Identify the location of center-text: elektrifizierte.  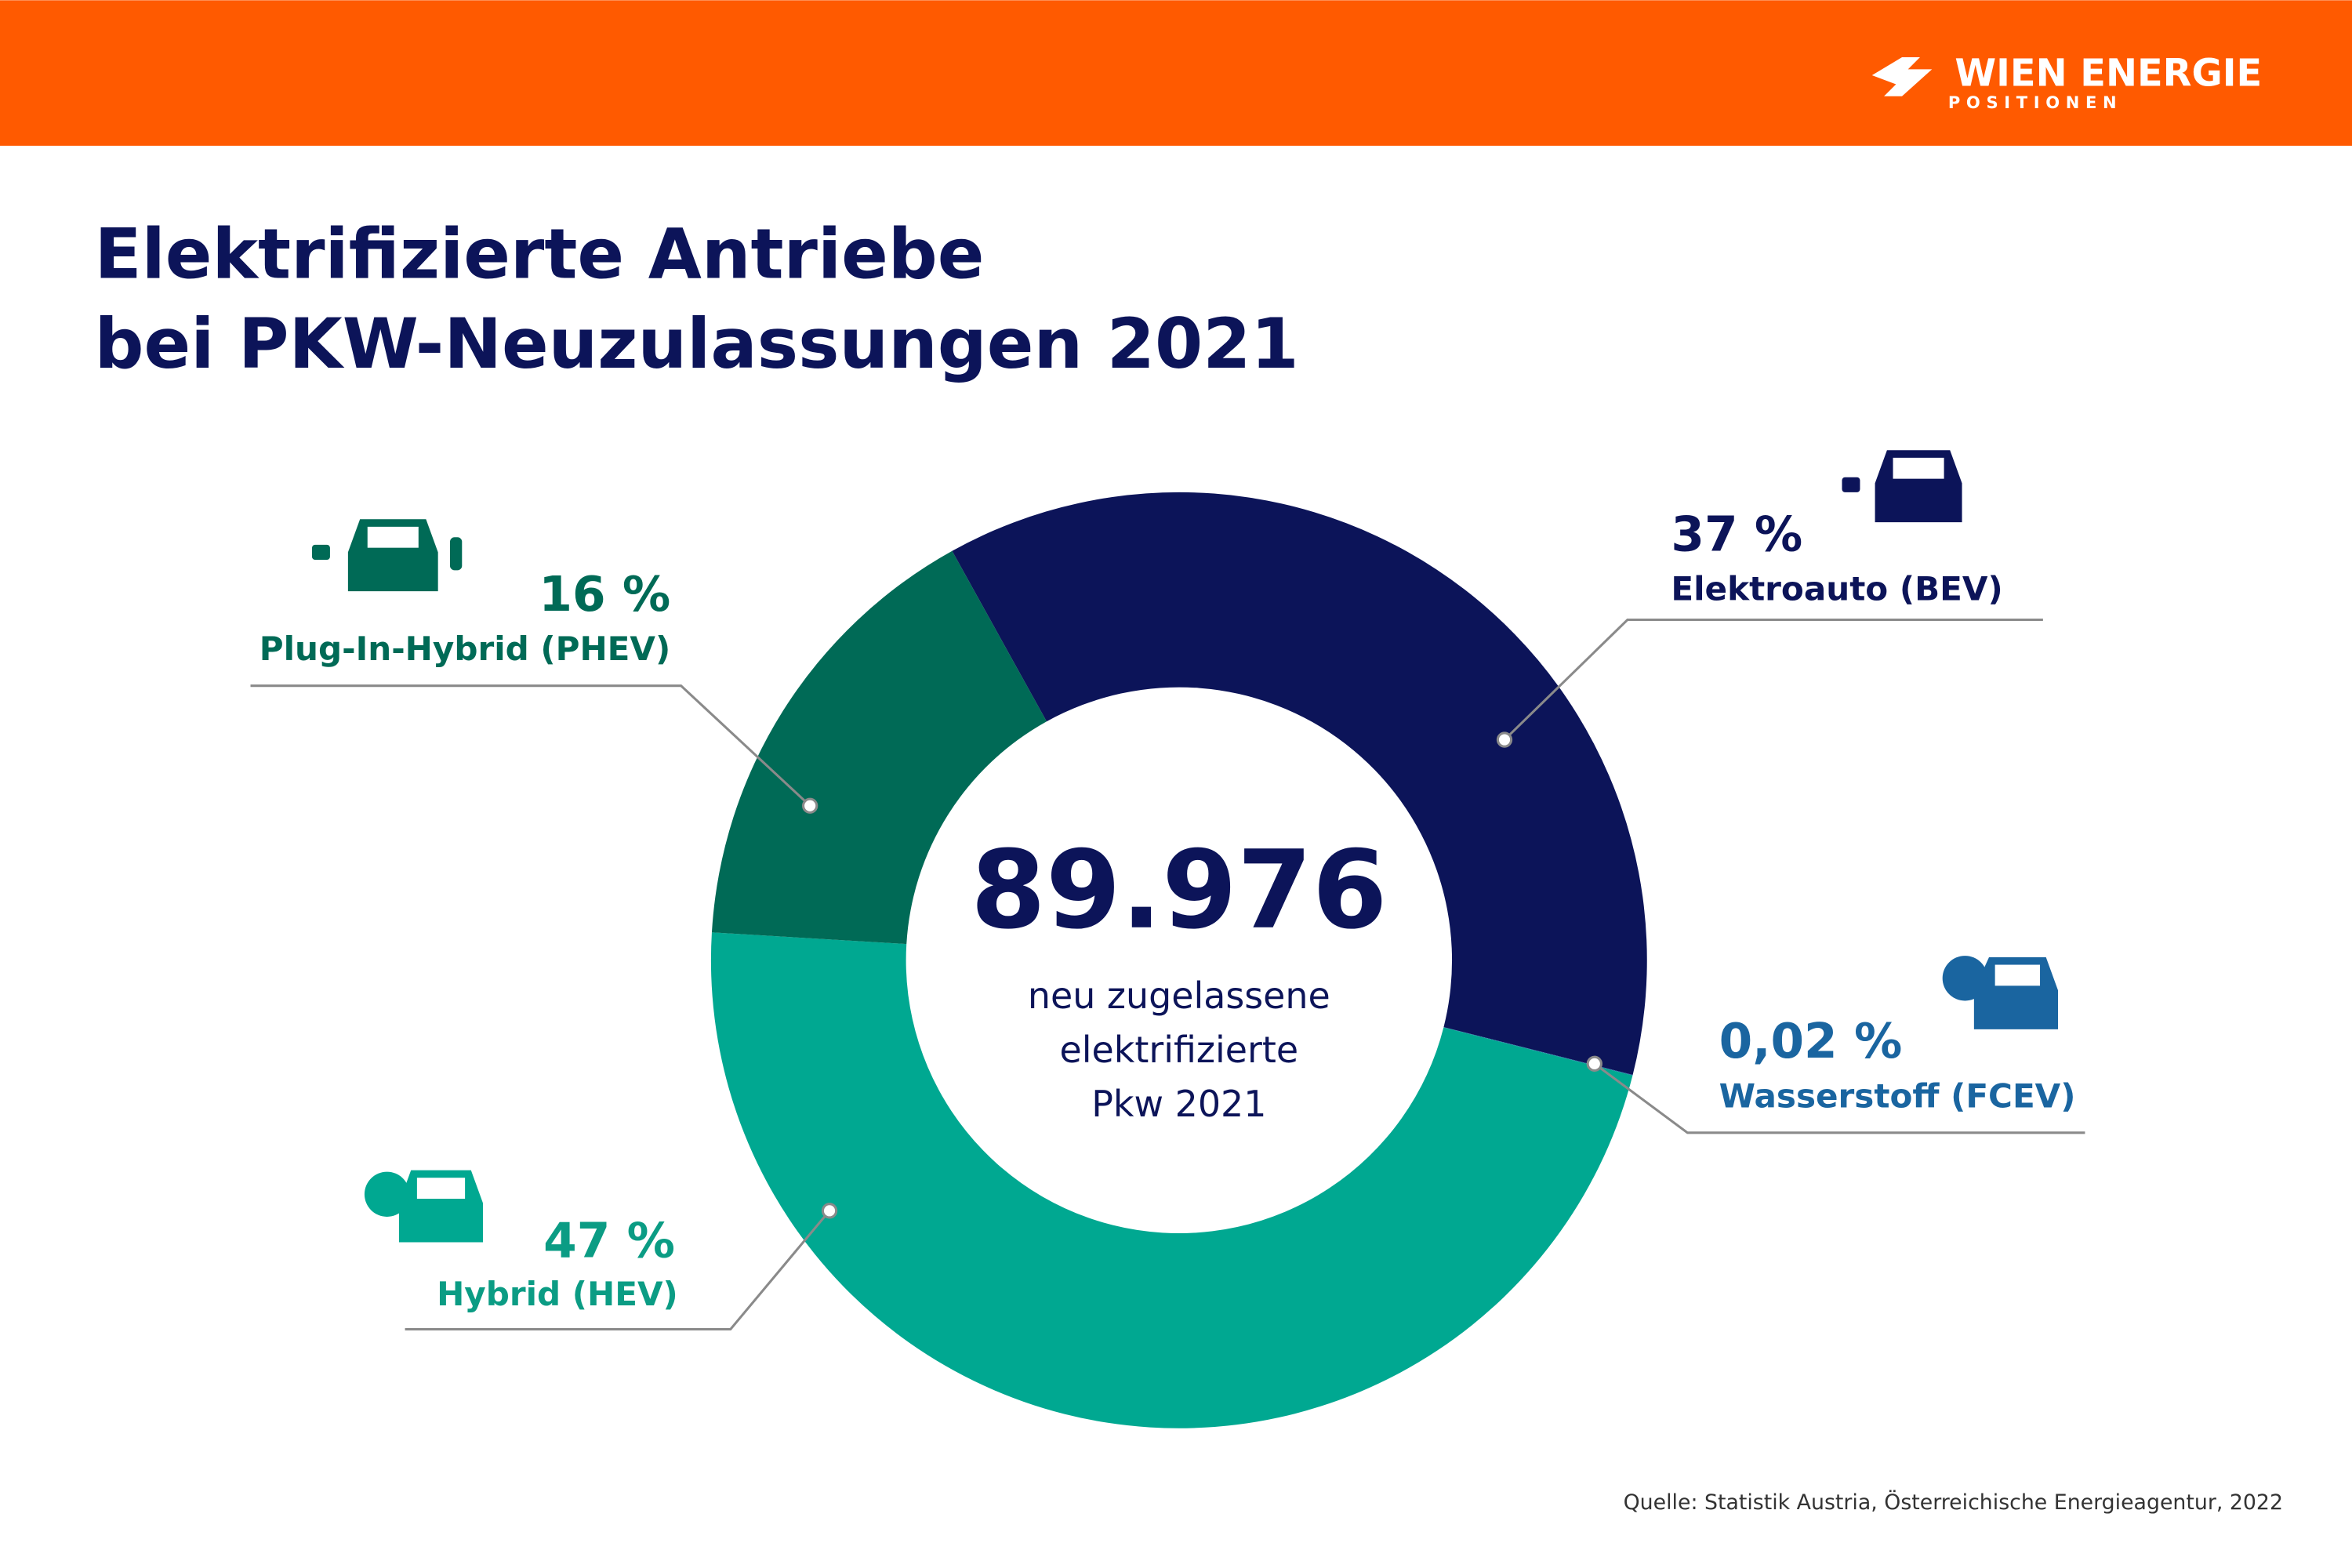
(1179, 1050).